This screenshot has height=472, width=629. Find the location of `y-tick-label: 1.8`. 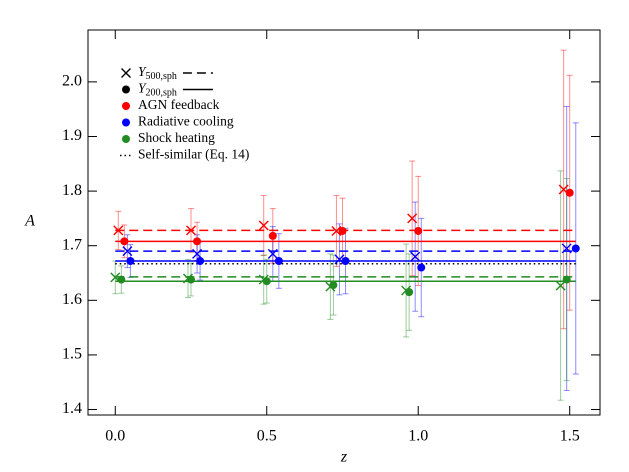

y-tick-label: 1.8 is located at coordinates (72, 190).